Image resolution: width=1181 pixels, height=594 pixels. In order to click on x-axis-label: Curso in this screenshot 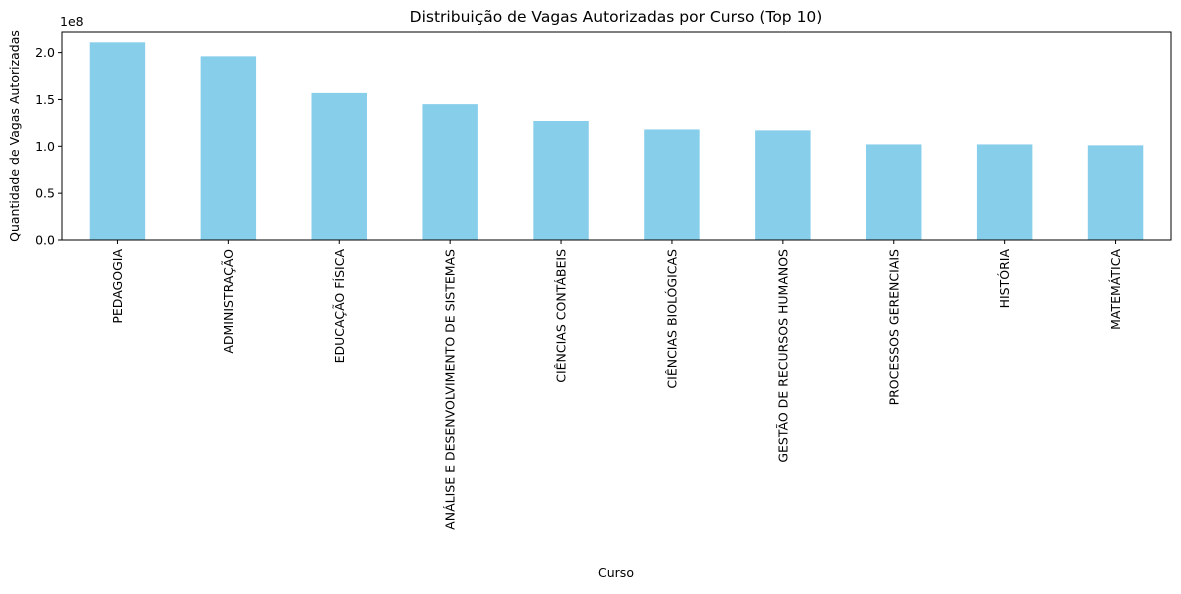, I will do `click(616, 572)`.